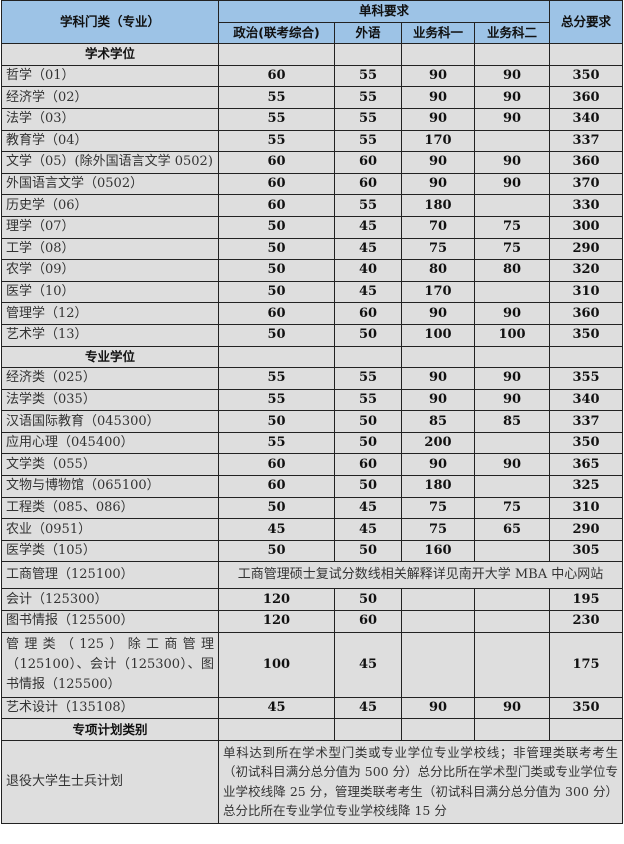 This screenshot has height=844, width=624. I want to click on table-row: 法学（03） 55 55 90 90 340, so click(312, 119).